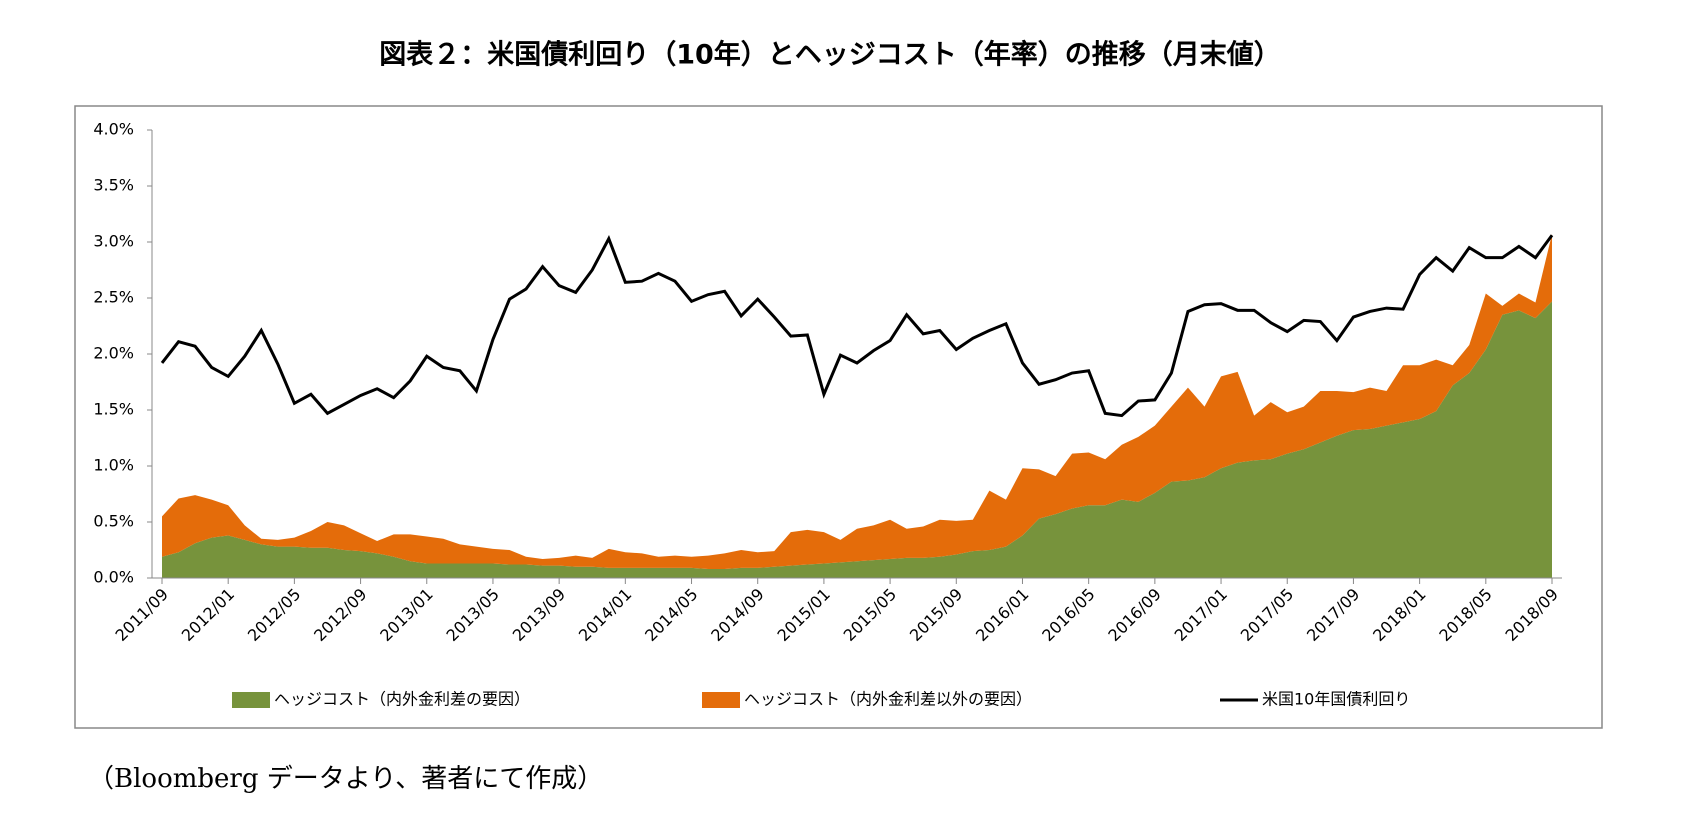 This screenshot has width=1684, height=813. I want to click on x-tick-label: 2015/09, so click(936, 615).